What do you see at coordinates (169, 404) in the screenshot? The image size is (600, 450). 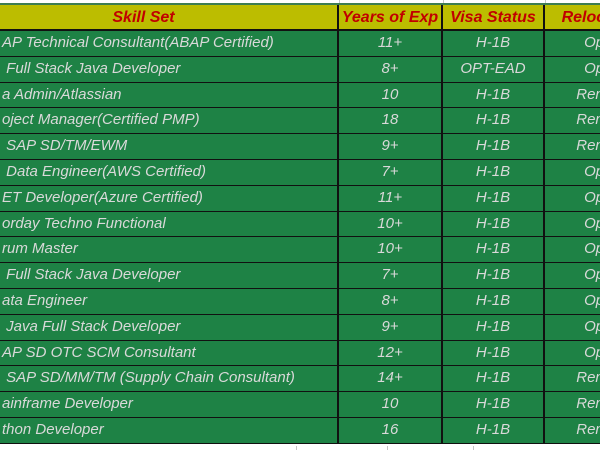 I see `skill-cell: ainframe Developer` at bounding box center [169, 404].